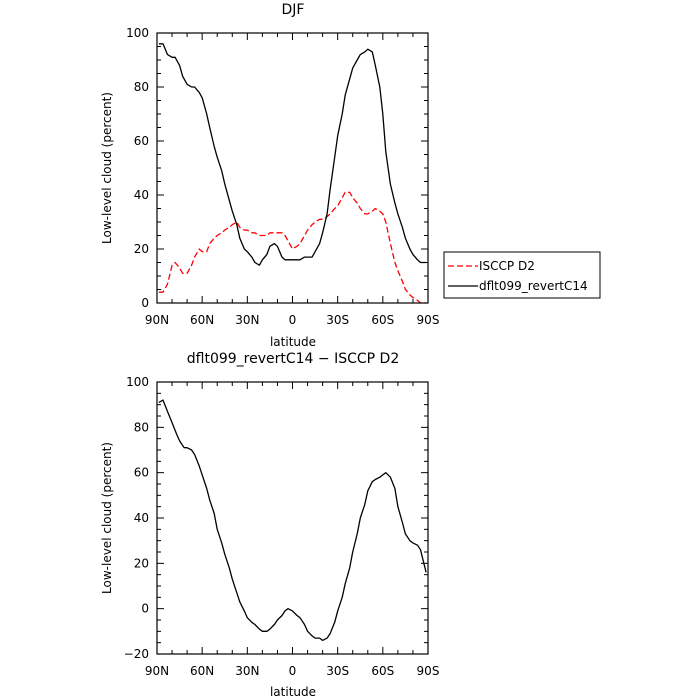 The height and width of the screenshot is (700, 700). I want to click on legend-box, so click(522, 275).